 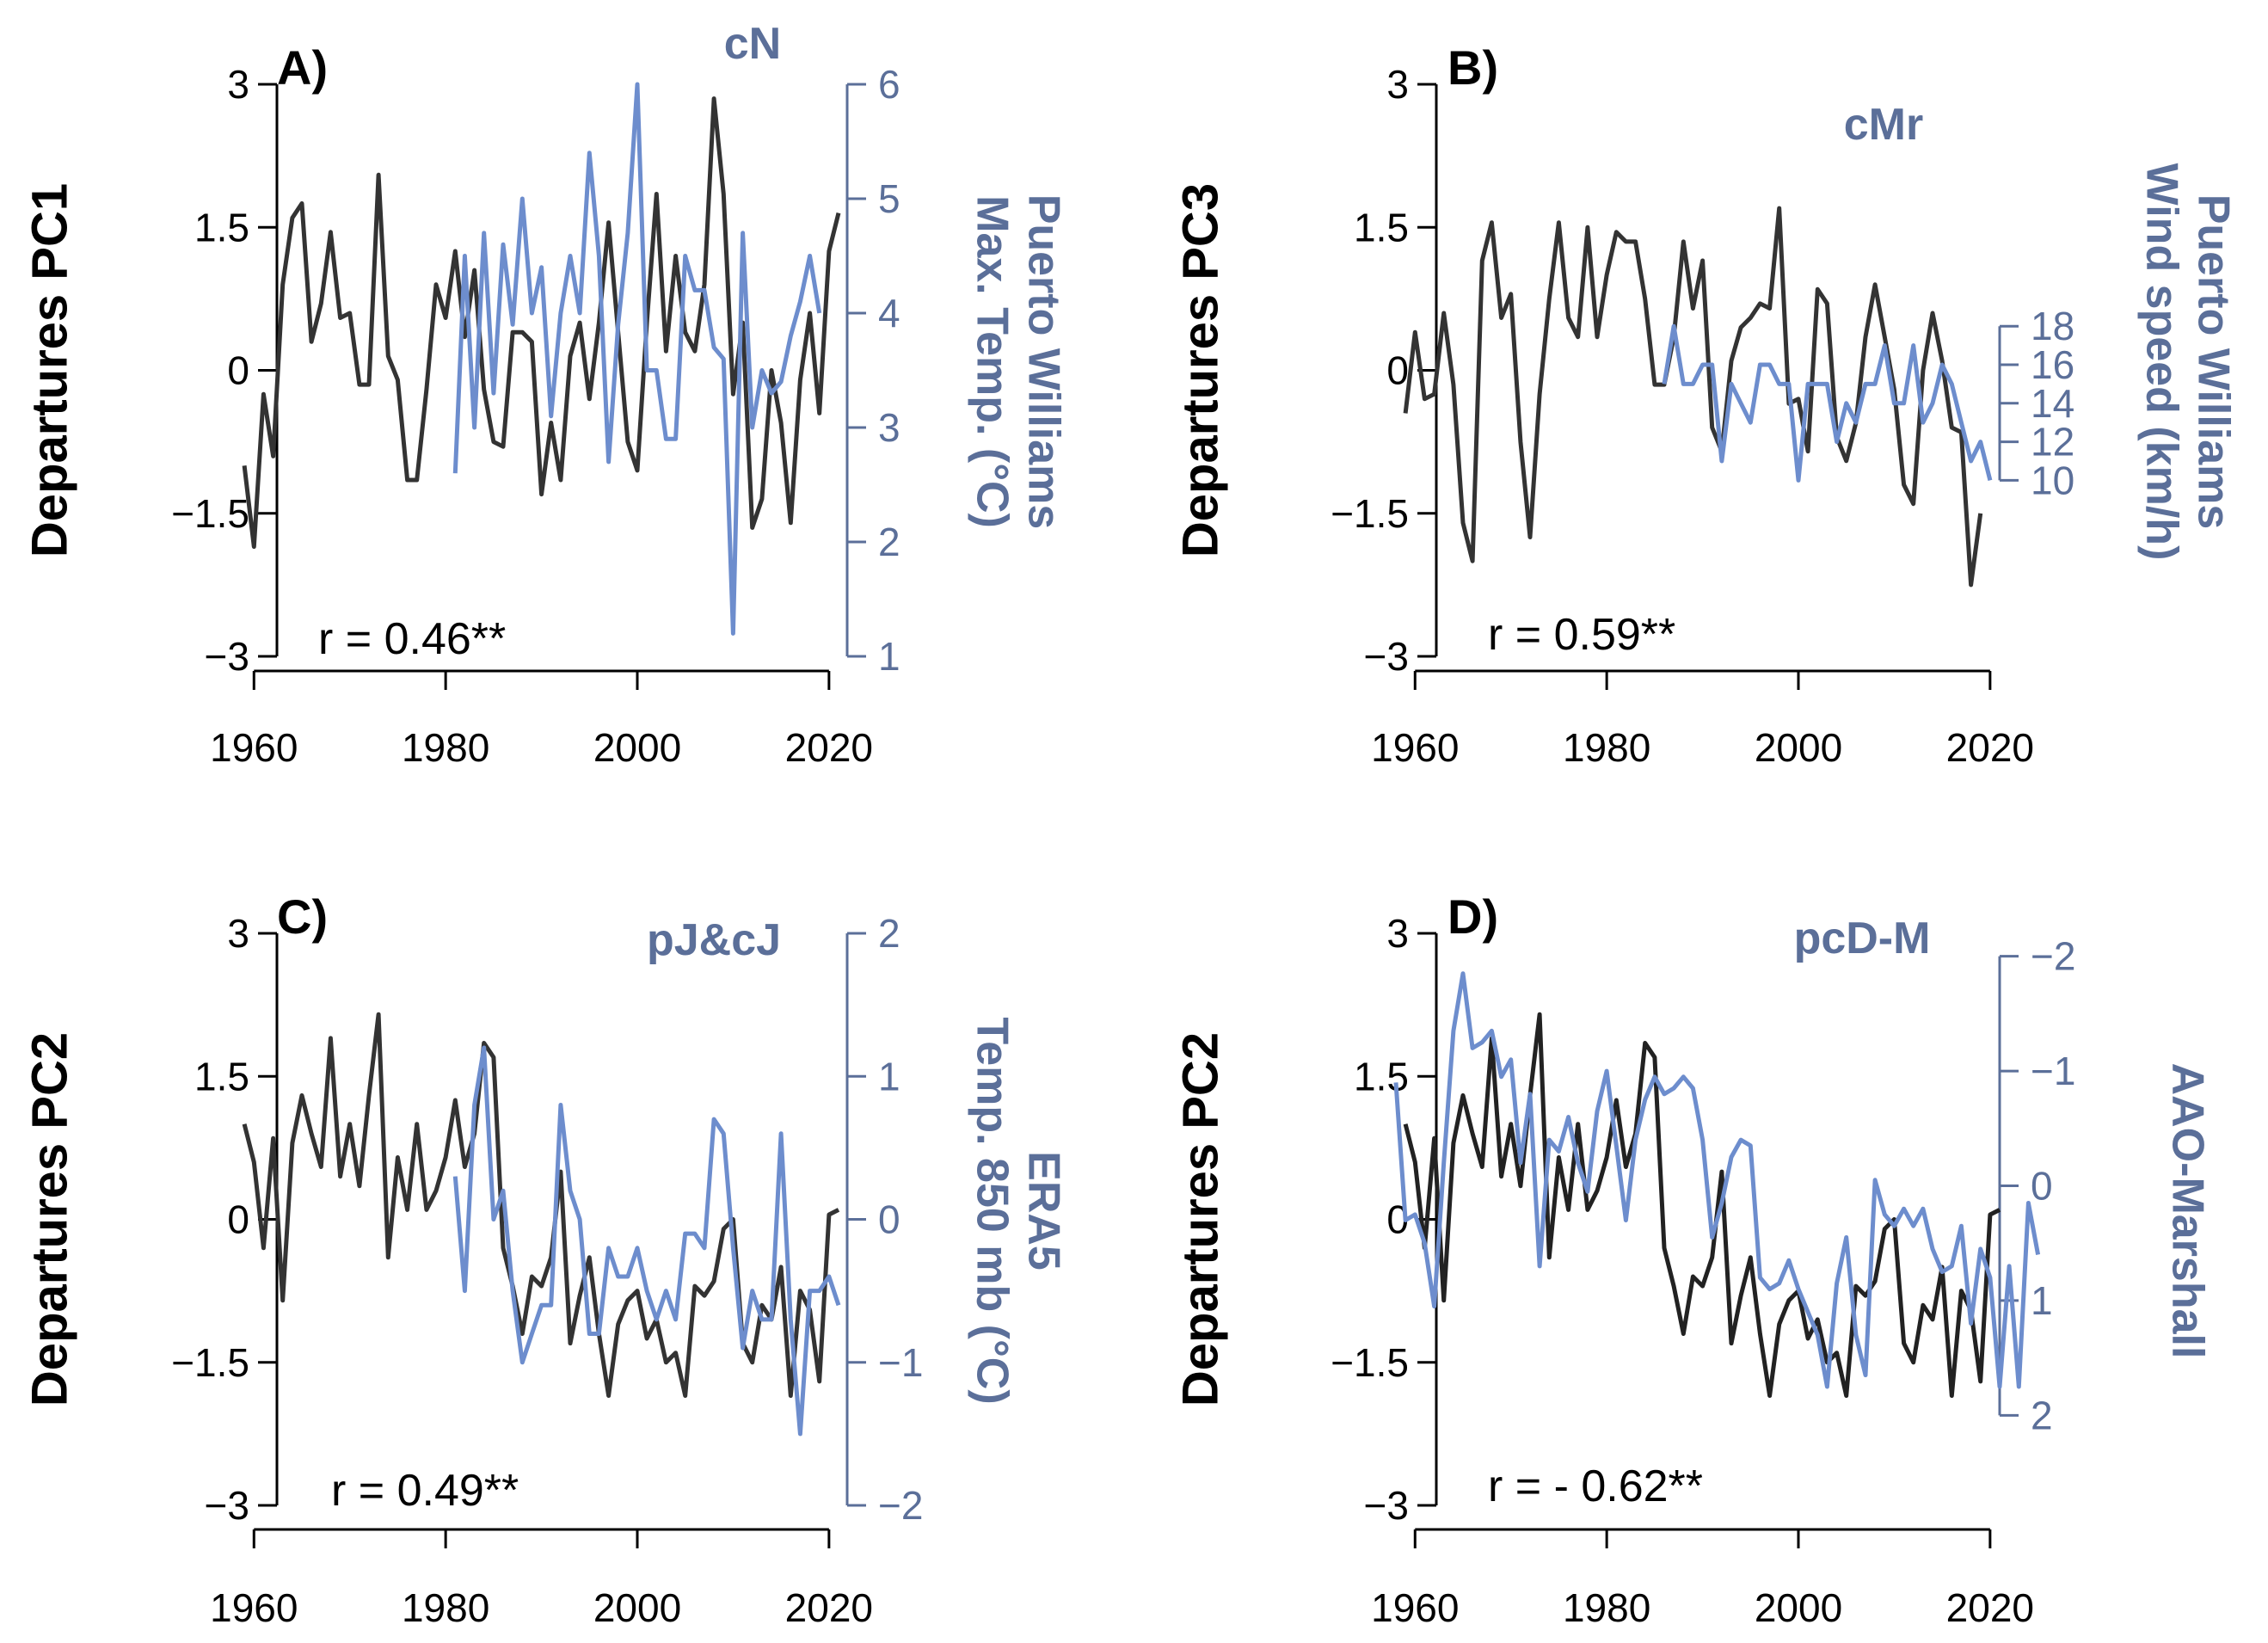 I want to click on panel-label: C), so click(x=303, y=916).